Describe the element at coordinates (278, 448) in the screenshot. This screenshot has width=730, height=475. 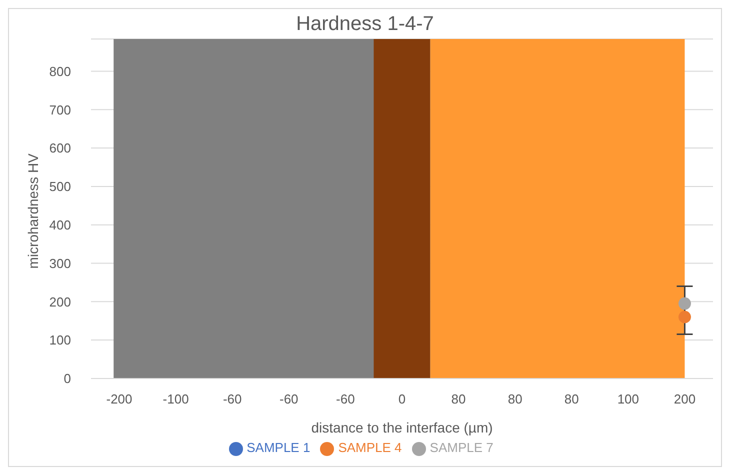
I see `legend-label: SAMPLE 1` at that location.